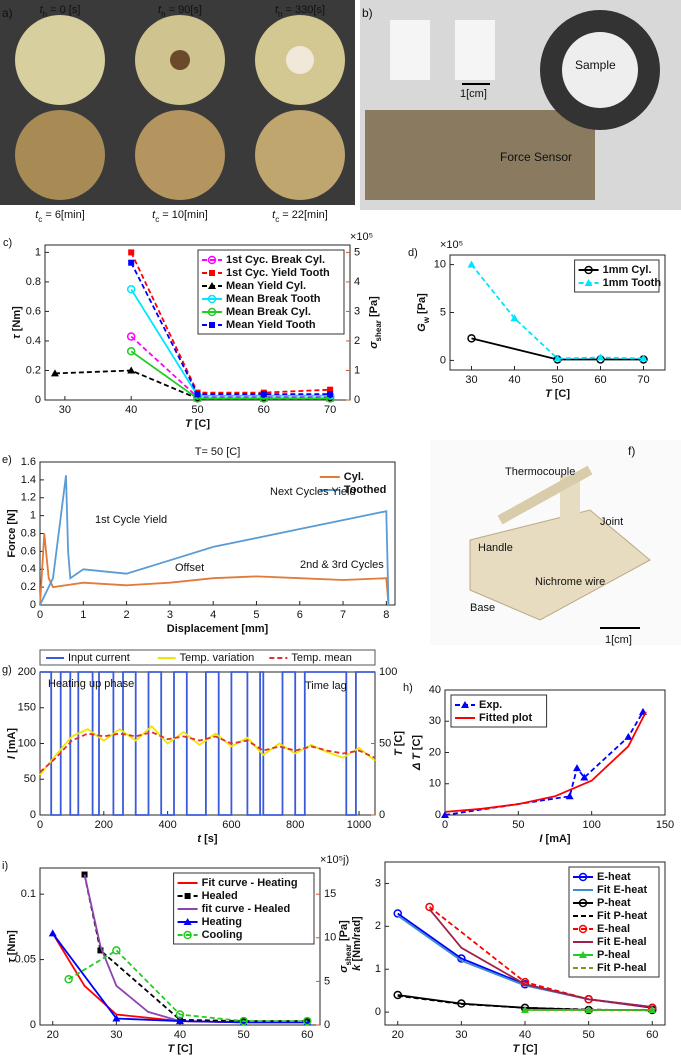 Image resolution: width=681 pixels, height=1057 pixels. Describe the element at coordinates (37, 215) in the screenshot. I see `label-part: t` at that location.